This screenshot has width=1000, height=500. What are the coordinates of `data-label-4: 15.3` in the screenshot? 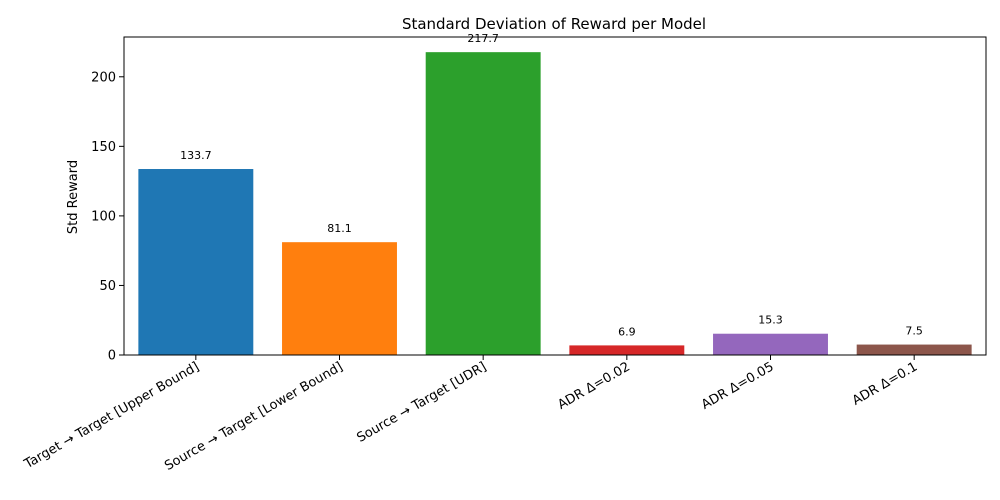 It's located at (770, 320).